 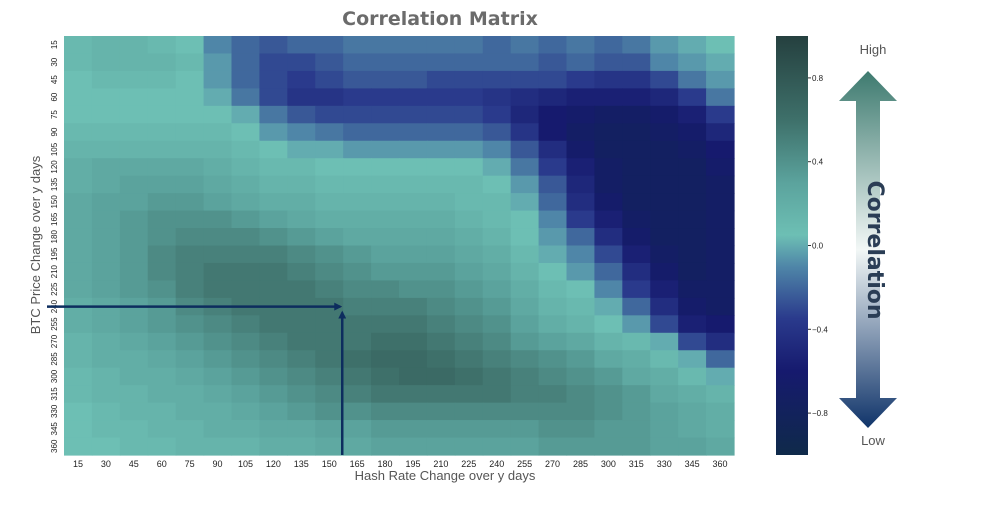 I want to click on y-tick-label: 45, so click(x=54, y=79).